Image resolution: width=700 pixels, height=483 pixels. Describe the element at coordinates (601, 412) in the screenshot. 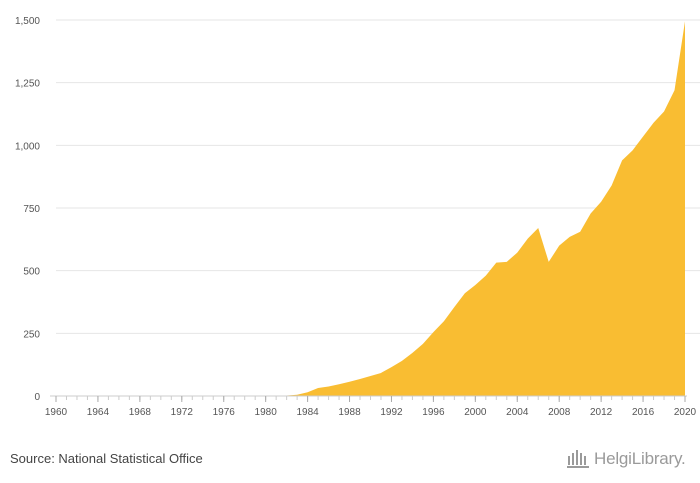

I see `x-tick-label: 2012` at that location.